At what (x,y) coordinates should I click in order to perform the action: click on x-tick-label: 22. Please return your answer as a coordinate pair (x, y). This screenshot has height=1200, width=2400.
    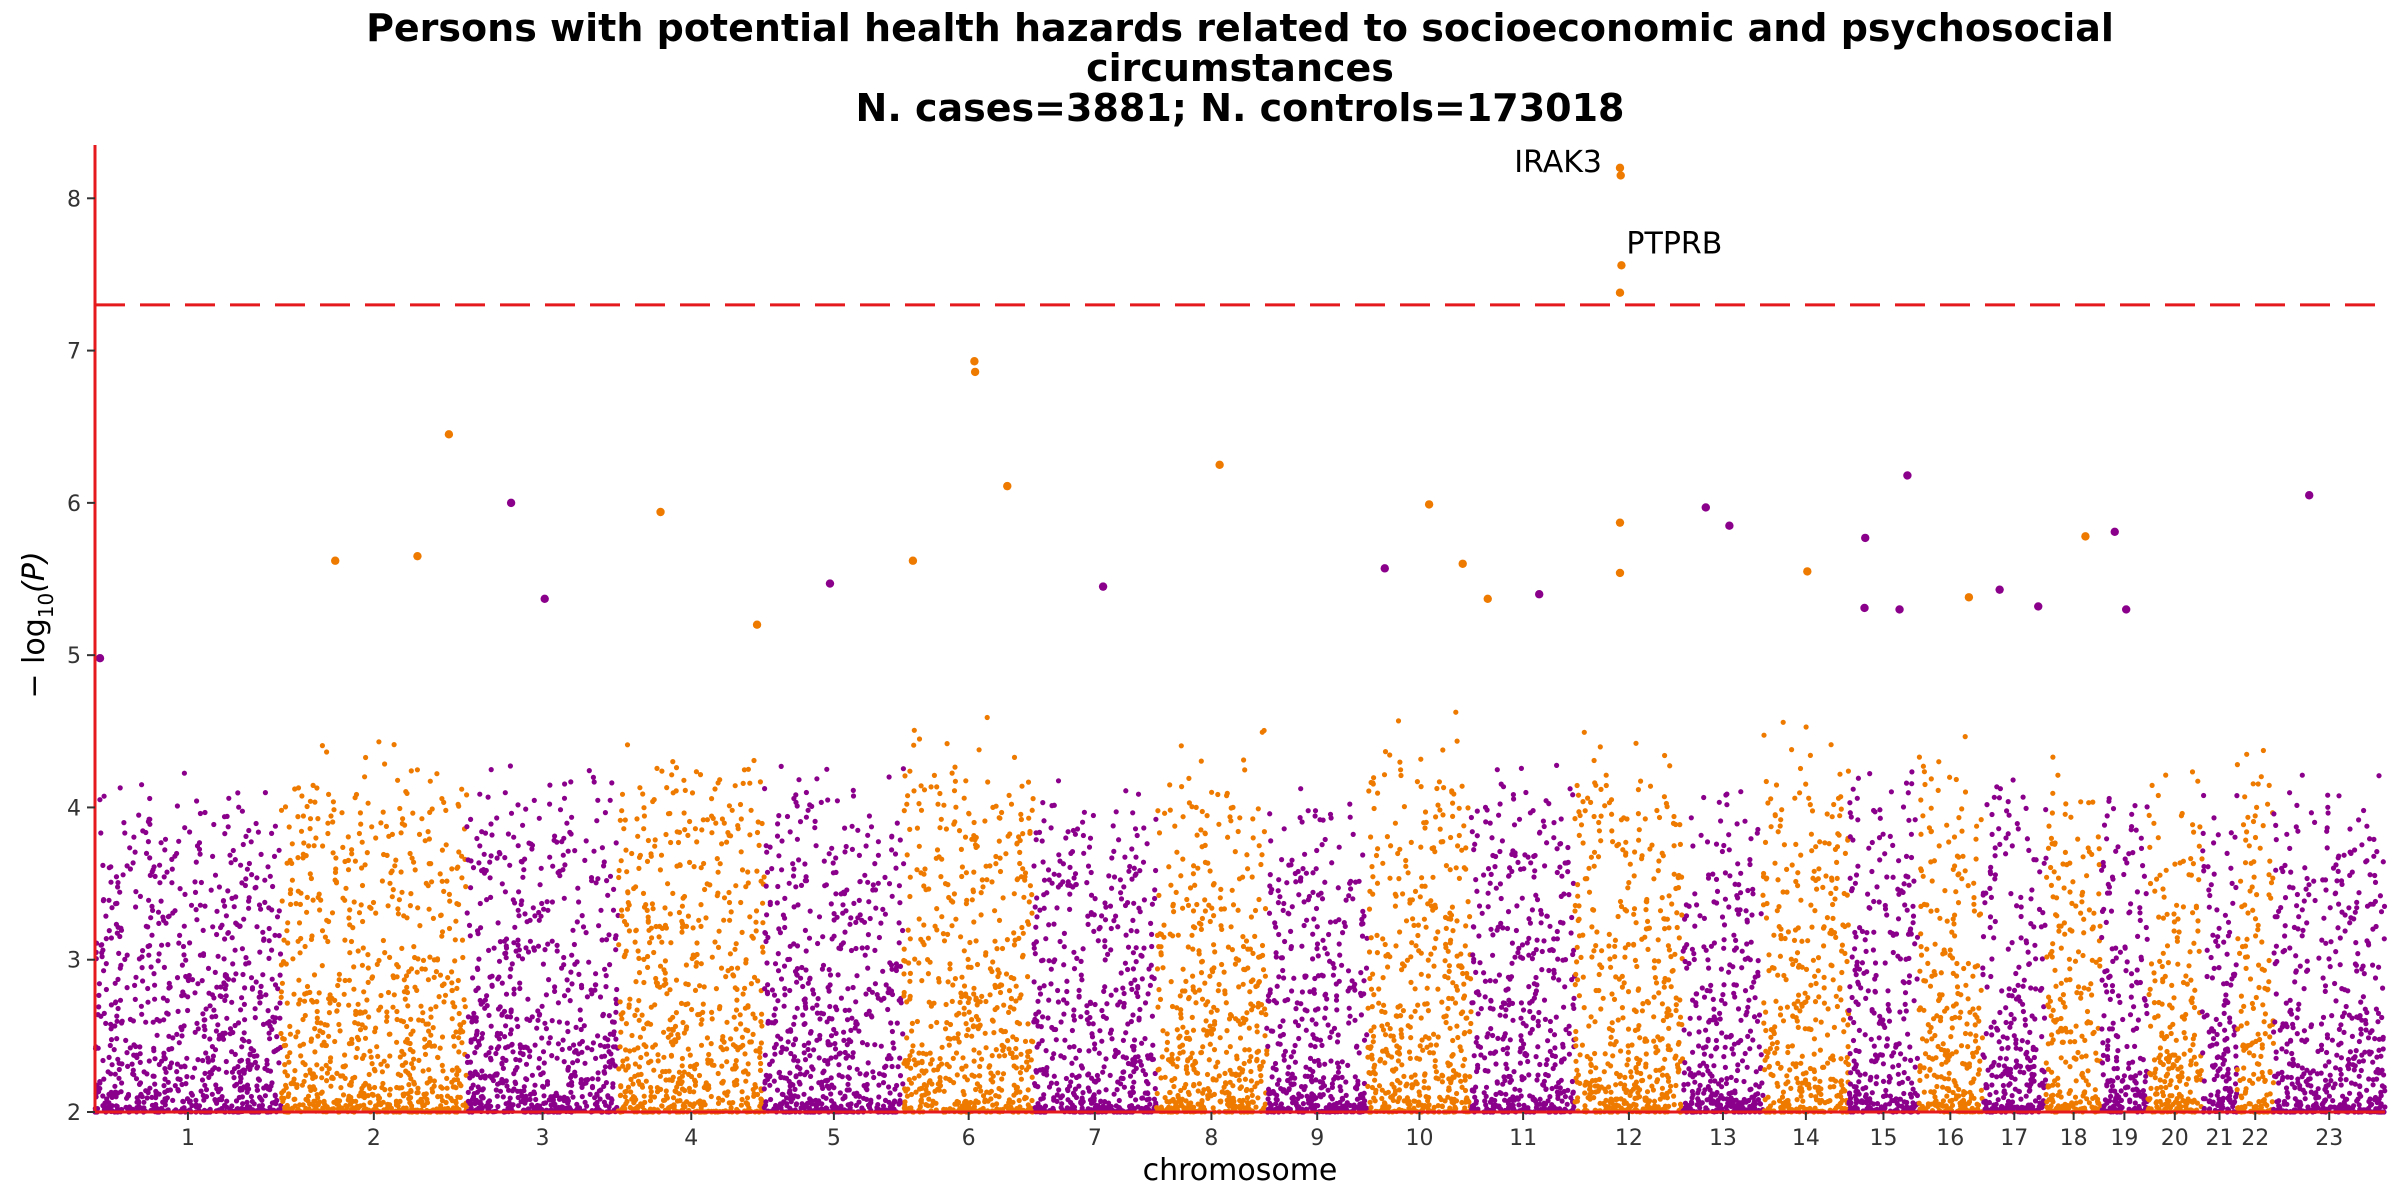
    Looking at the image, I should click on (2255, 1138).